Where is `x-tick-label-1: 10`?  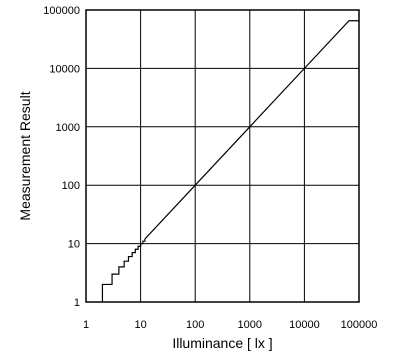 x-tick-label-1: 10 is located at coordinates (140, 325).